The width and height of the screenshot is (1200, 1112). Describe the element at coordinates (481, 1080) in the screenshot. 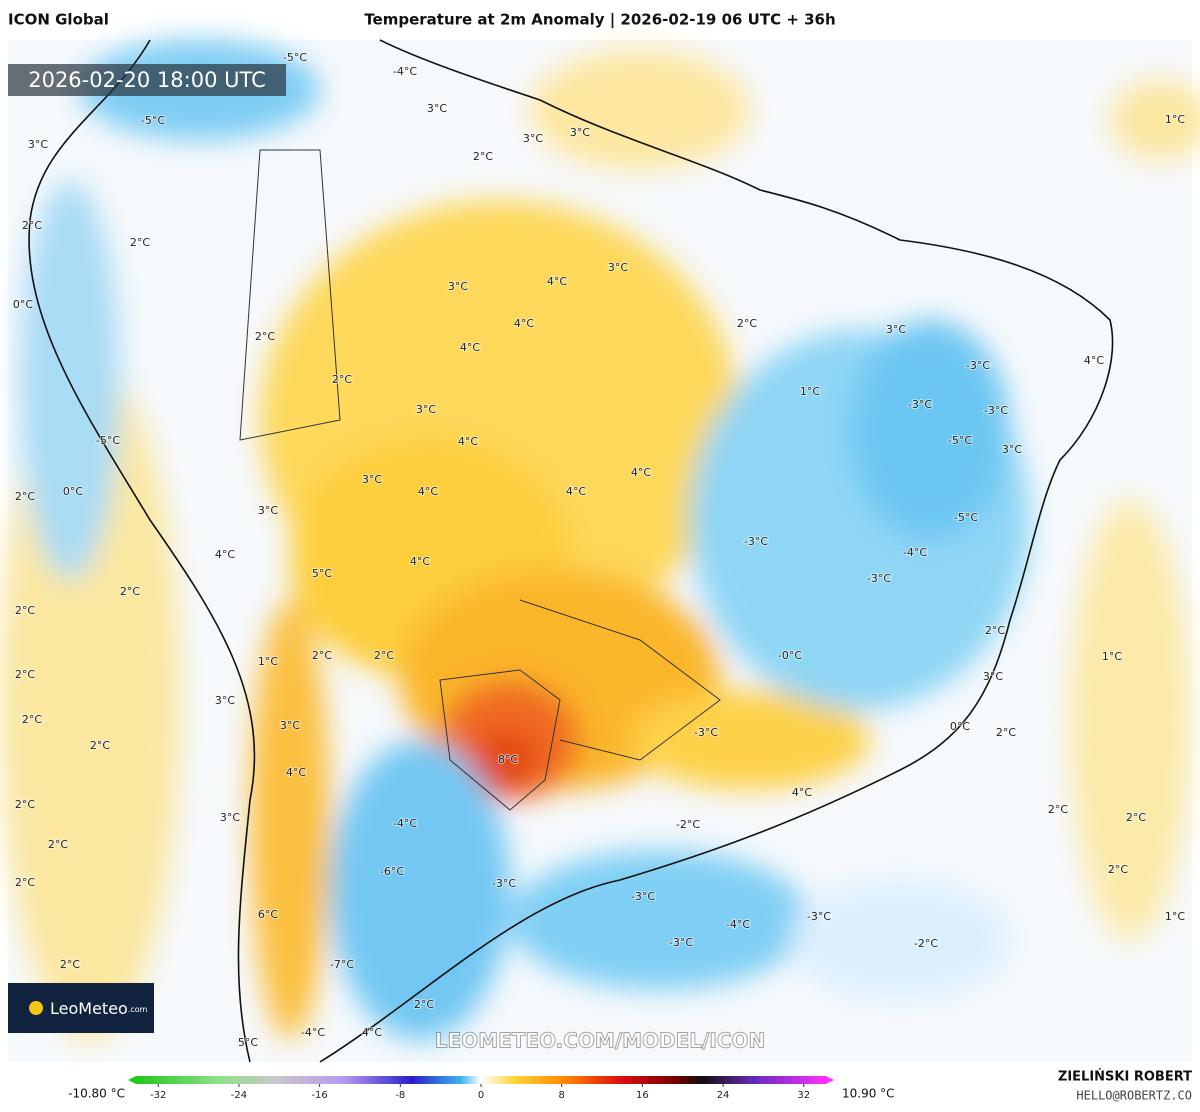

I see `colorbar-scale` at that location.